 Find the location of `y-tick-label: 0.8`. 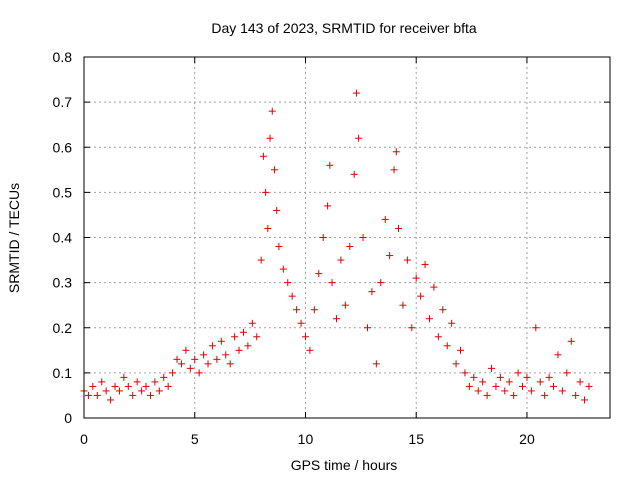

y-tick-label: 0.8 is located at coordinates (63, 57).